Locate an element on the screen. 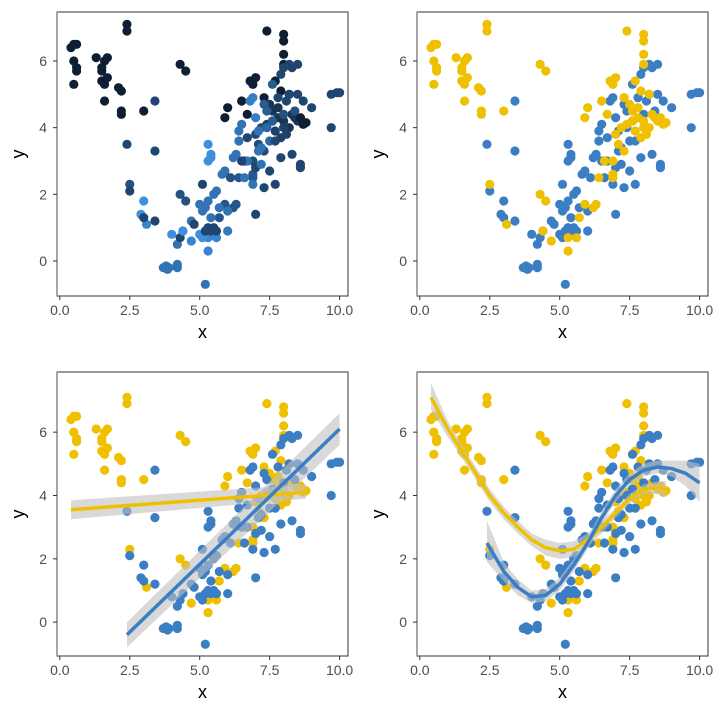  confidence-band-A is located at coordinates (548, 471).